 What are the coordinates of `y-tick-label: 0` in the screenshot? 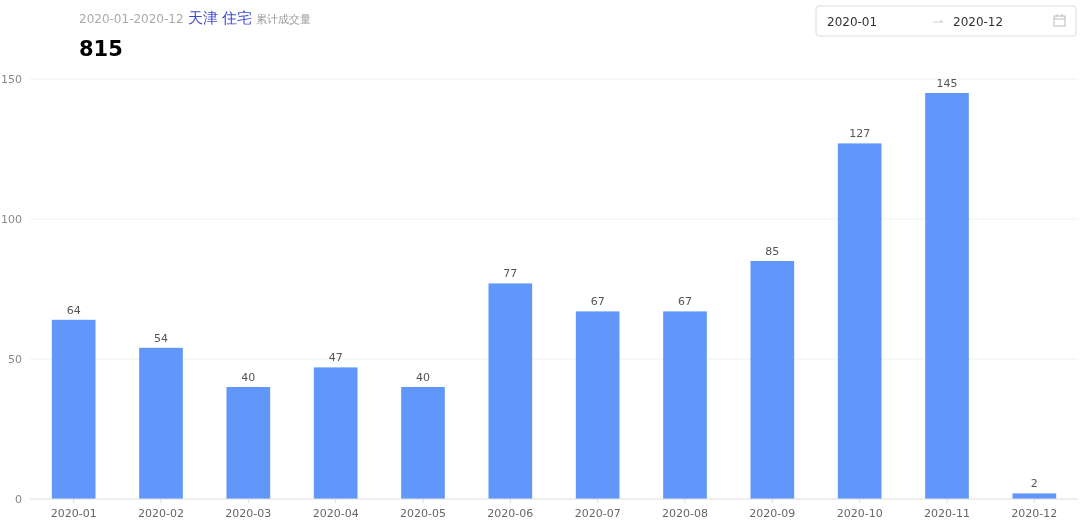 It's located at (18, 499).